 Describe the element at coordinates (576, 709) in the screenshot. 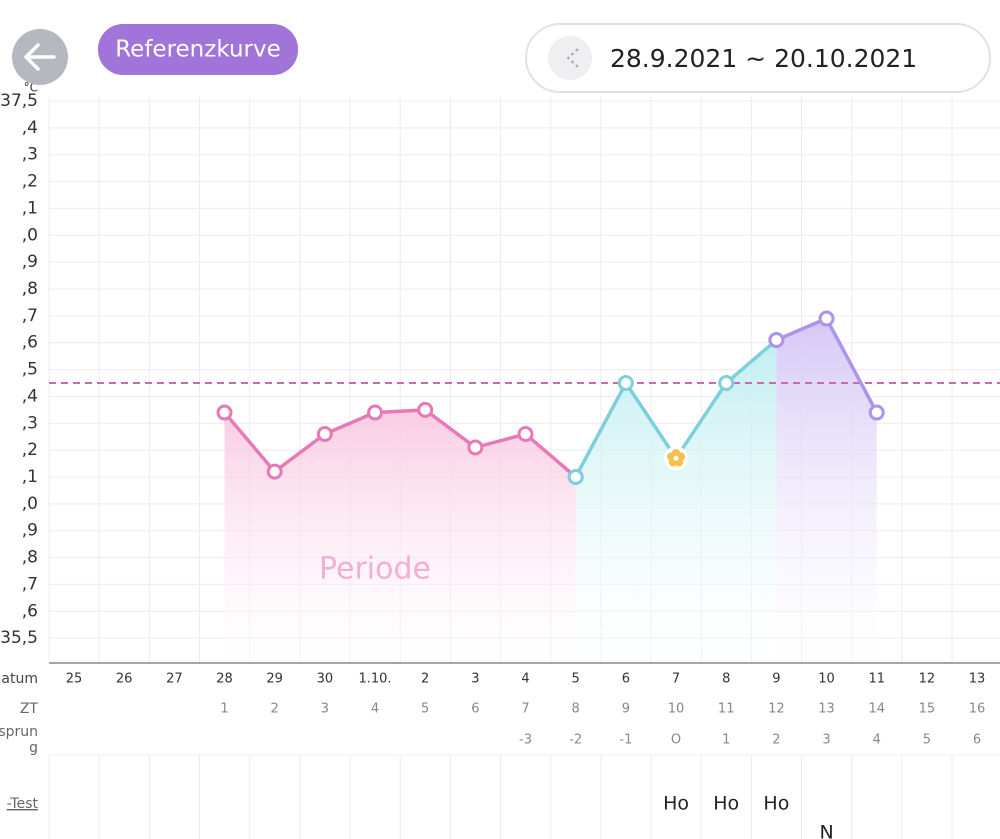

I see `row-cell: 8` at that location.